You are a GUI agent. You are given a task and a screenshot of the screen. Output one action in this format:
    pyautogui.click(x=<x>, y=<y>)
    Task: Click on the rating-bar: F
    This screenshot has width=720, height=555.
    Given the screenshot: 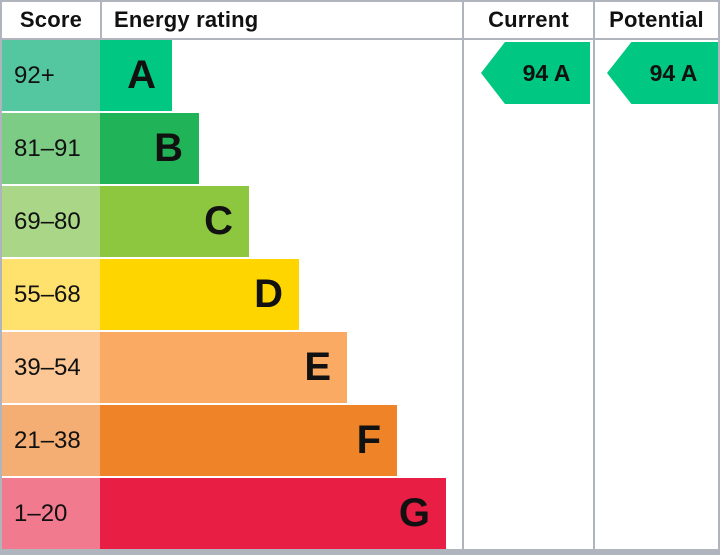 What is the action you would take?
    pyautogui.click(x=248, y=440)
    